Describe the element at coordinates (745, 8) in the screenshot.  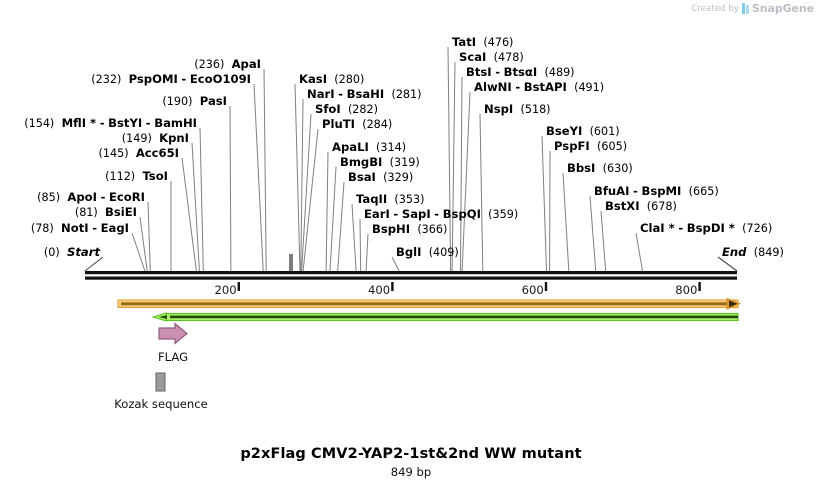
I see `snapgene-logo-icon` at that location.